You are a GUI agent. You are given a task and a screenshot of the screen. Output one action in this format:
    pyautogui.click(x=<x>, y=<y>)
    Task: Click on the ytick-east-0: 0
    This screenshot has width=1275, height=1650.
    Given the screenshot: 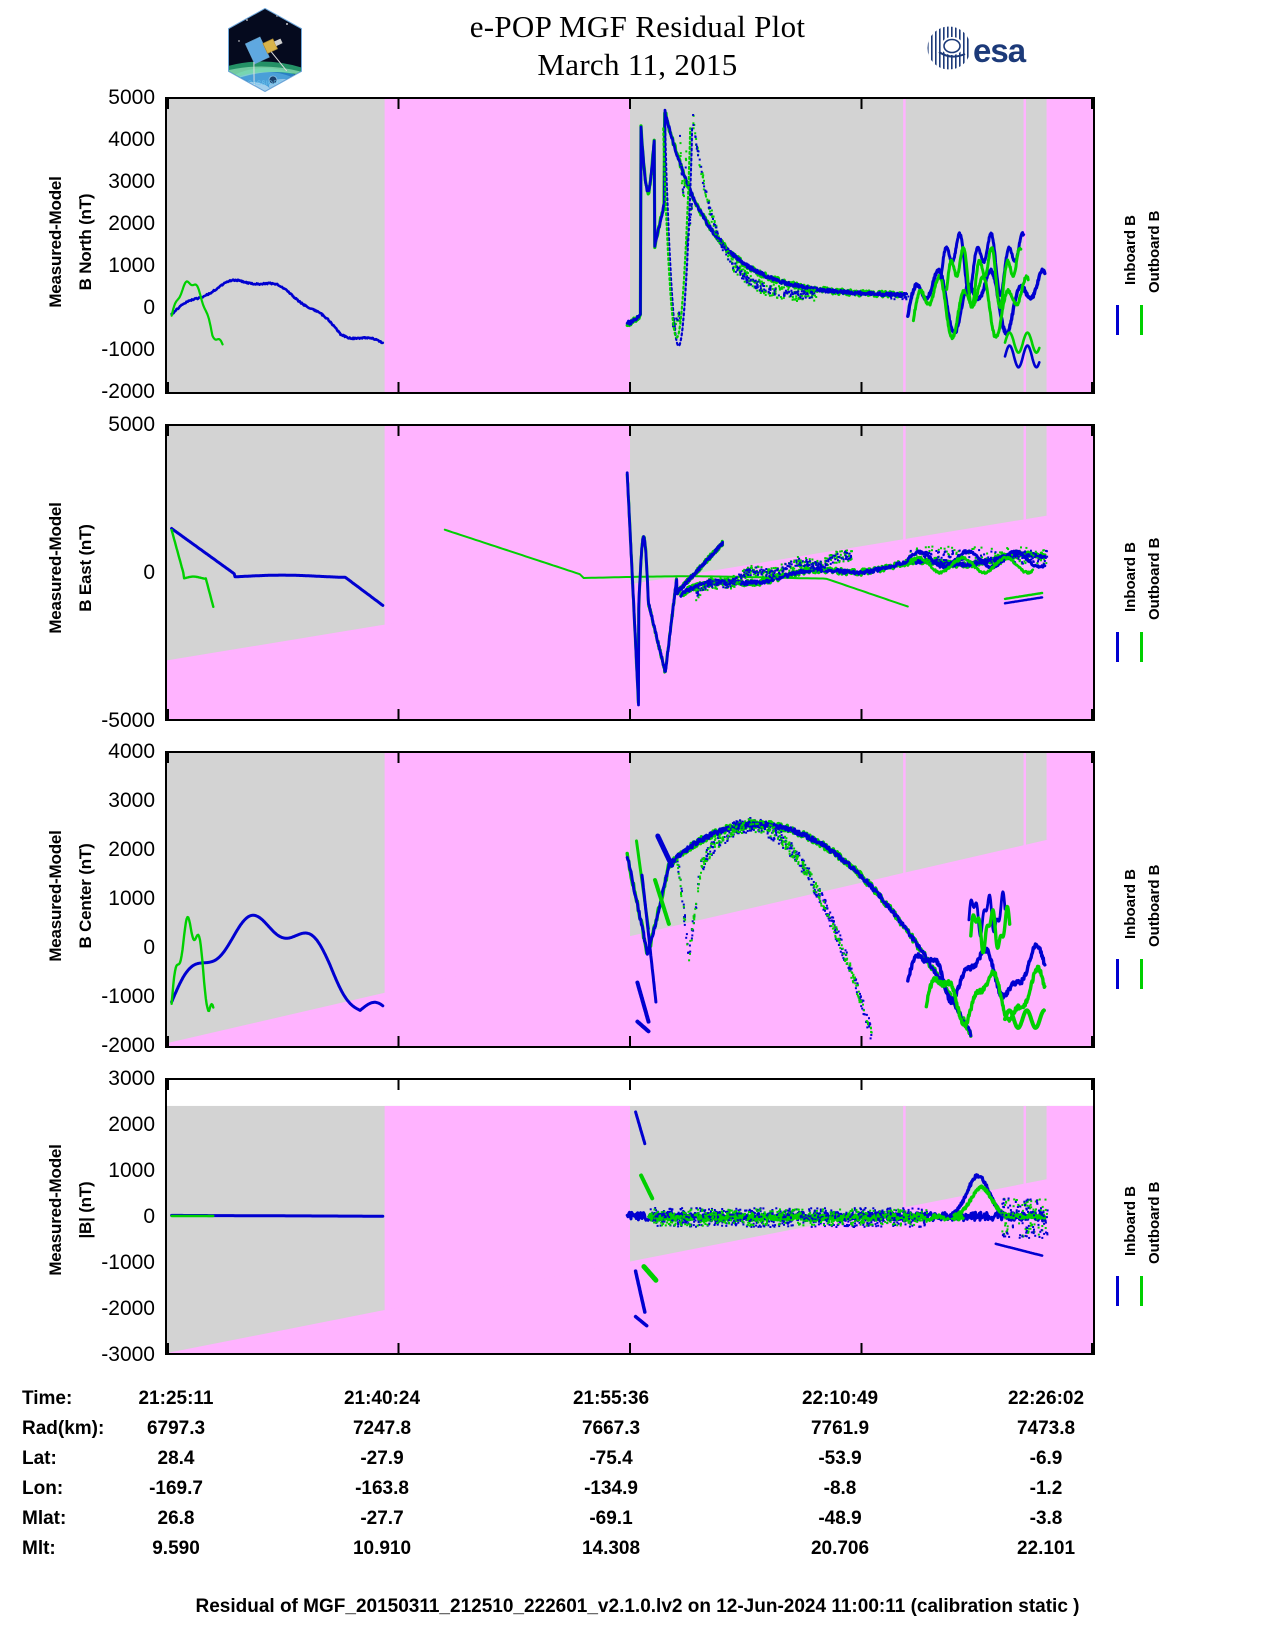 What is the action you would take?
    pyautogui.click(x=149, y=572)
    